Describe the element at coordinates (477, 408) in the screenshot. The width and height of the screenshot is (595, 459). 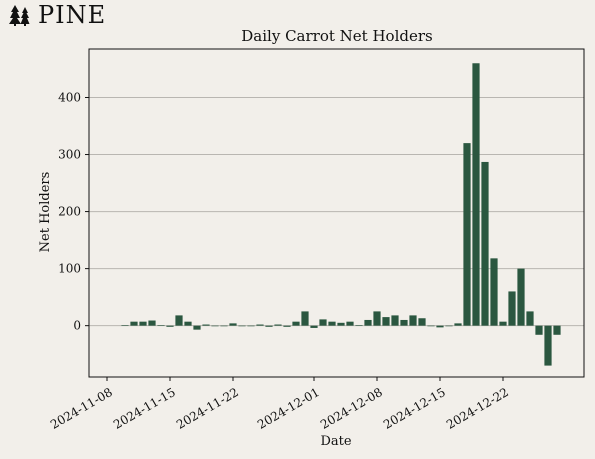
I see `x-tick-label: 2024-12-22` at that location.